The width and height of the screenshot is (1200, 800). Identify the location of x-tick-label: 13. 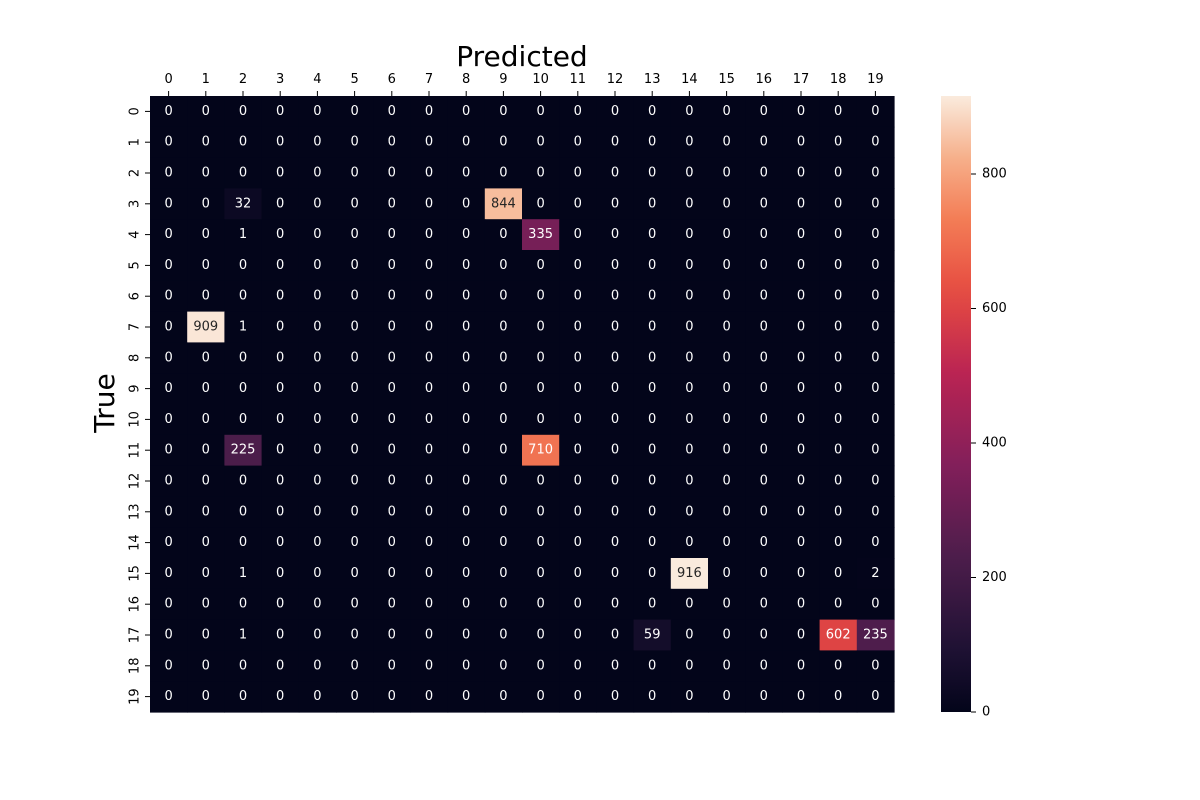
(652, 79).